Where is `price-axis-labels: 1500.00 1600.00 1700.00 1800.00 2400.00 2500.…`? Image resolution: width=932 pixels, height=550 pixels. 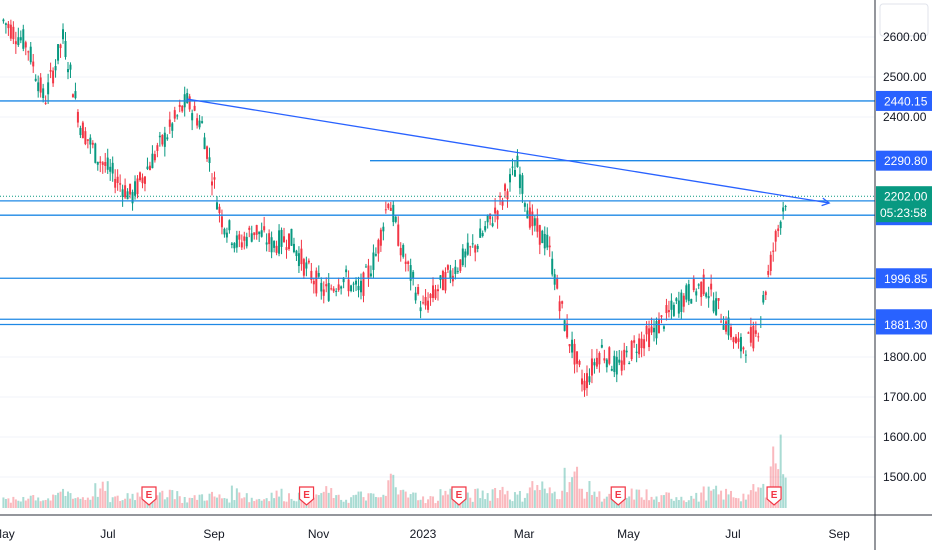
price-axis-labels: 1500.00 1600.00 1700.00 1800.00 2400.00 2500.… is located at coordinates (905, 257).